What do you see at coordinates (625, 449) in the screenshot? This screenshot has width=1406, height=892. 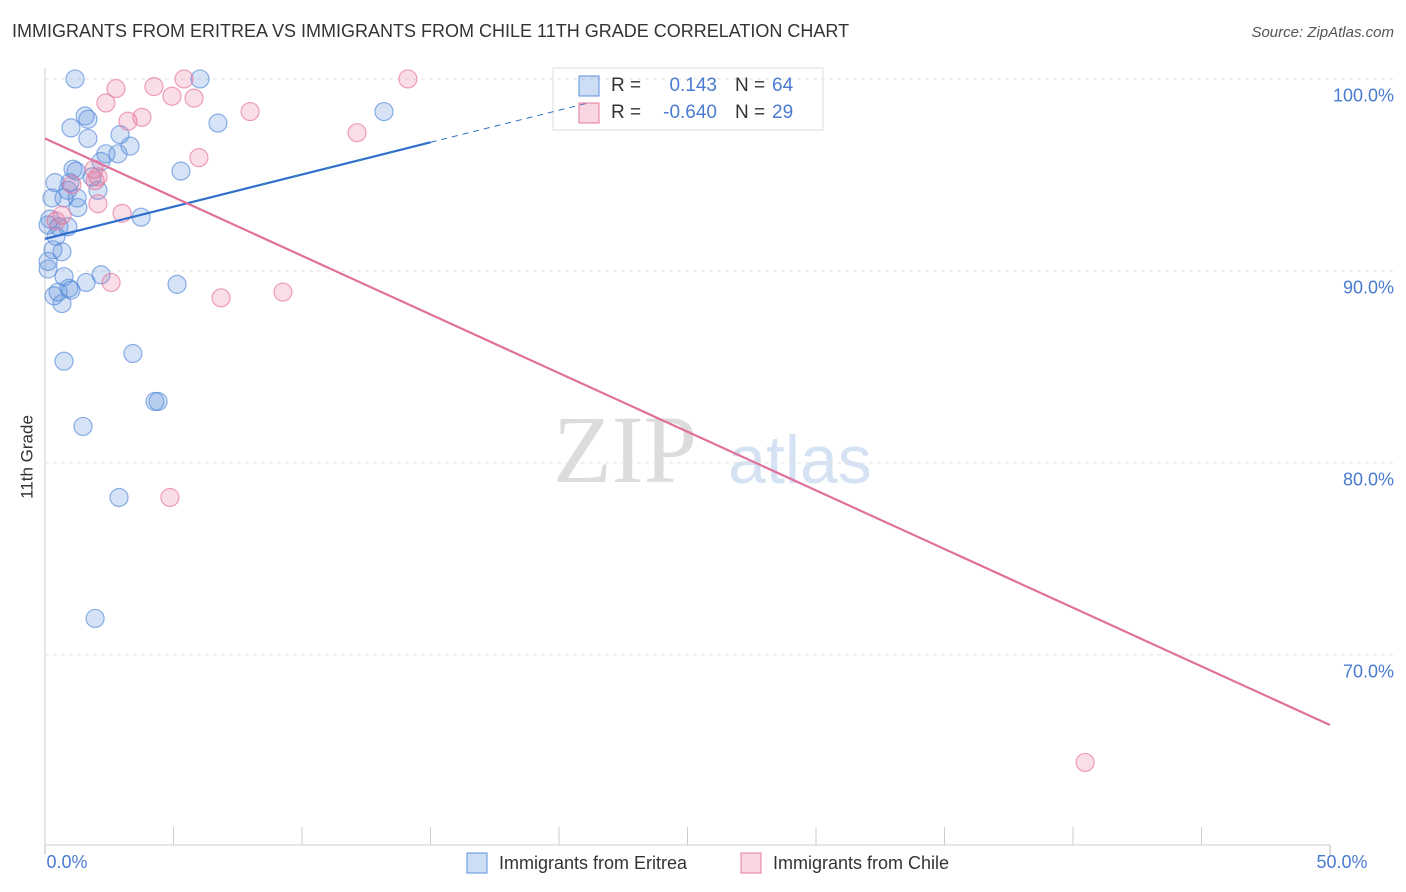 I see `watermark: ZIP` at bounding box center [625, 449].